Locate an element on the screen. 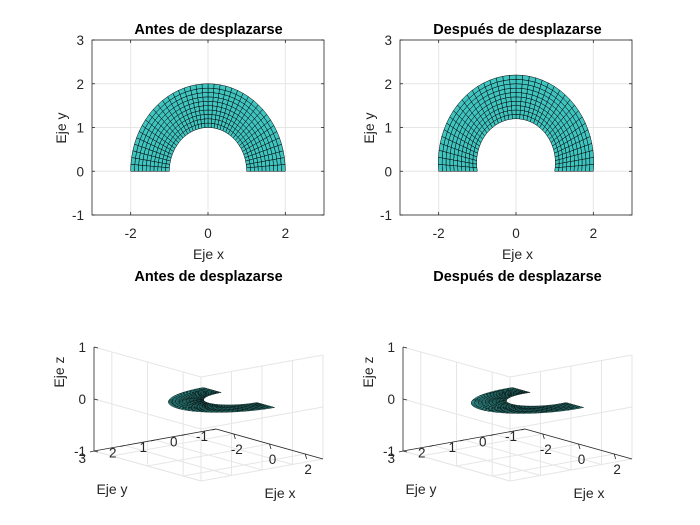 Image resolution: width=700 pixels, height=525 pixels. x-tick-label: -2 is located at coordinates (237, 449).